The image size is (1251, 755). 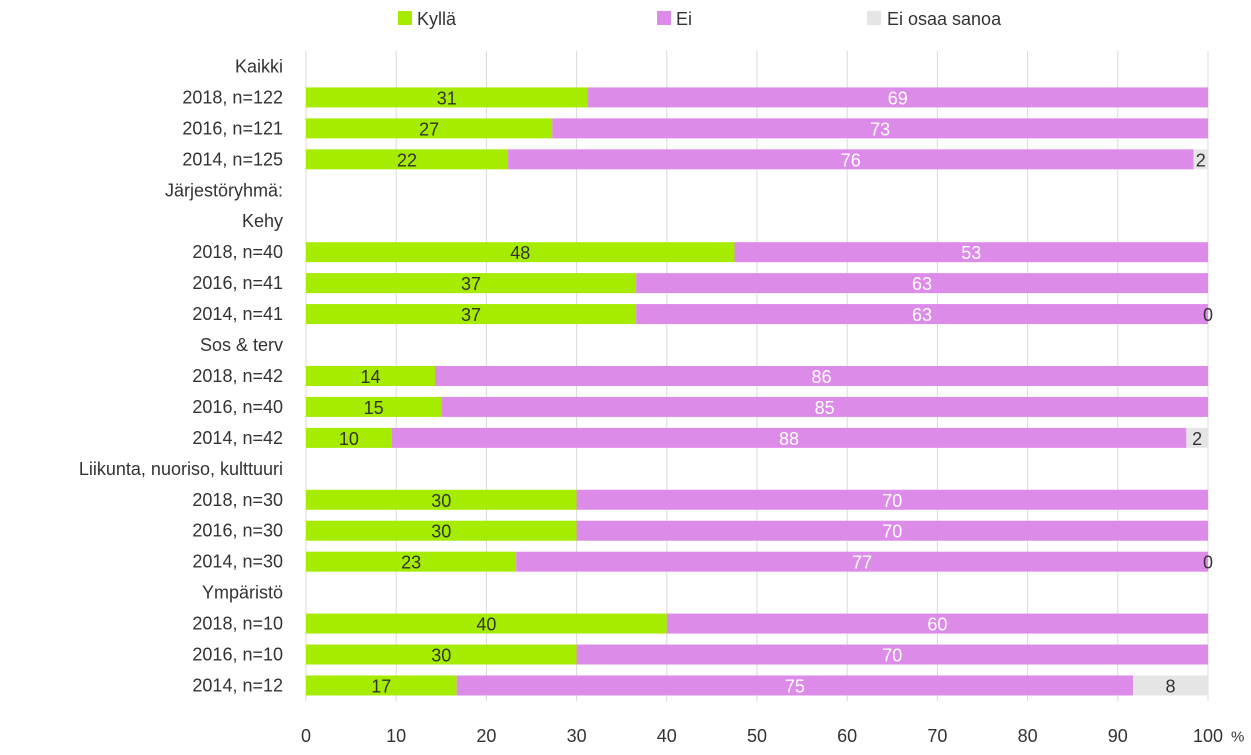 I want to click on value-label: 0, so click(x=1208, y=315).